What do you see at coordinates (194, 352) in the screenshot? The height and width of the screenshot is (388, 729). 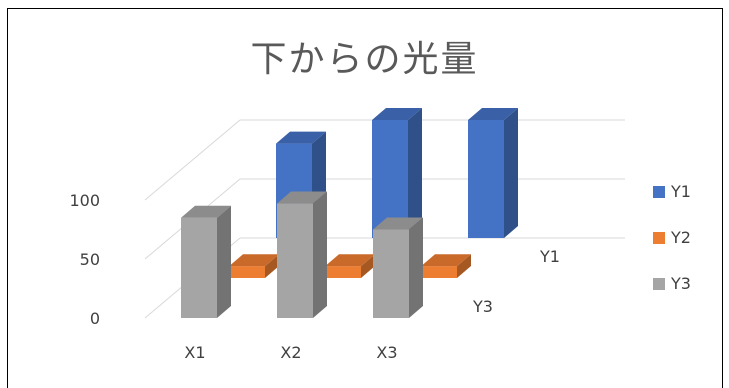 I see `x-tick-label: X1` at bounding box center [194, 352].